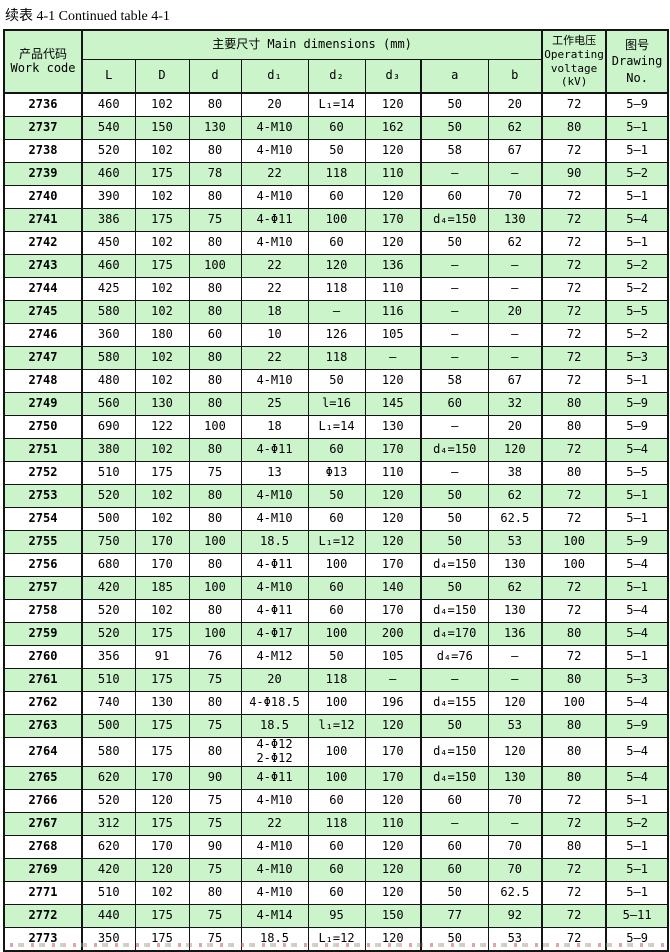 Image resolution: width=670 pixels, height=952 pixels. Describe the element at coordinates (43, 289) in the screenshot. I see `cell-code: 2744` at that location.